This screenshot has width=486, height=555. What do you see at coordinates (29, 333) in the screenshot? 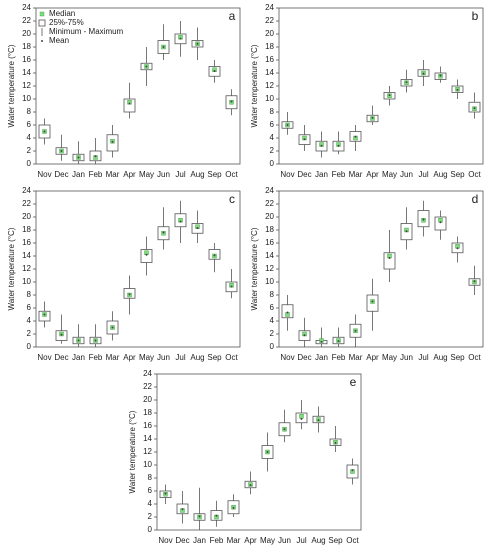
I see `y-tick-label: 2` at bounding box center [29, 333].